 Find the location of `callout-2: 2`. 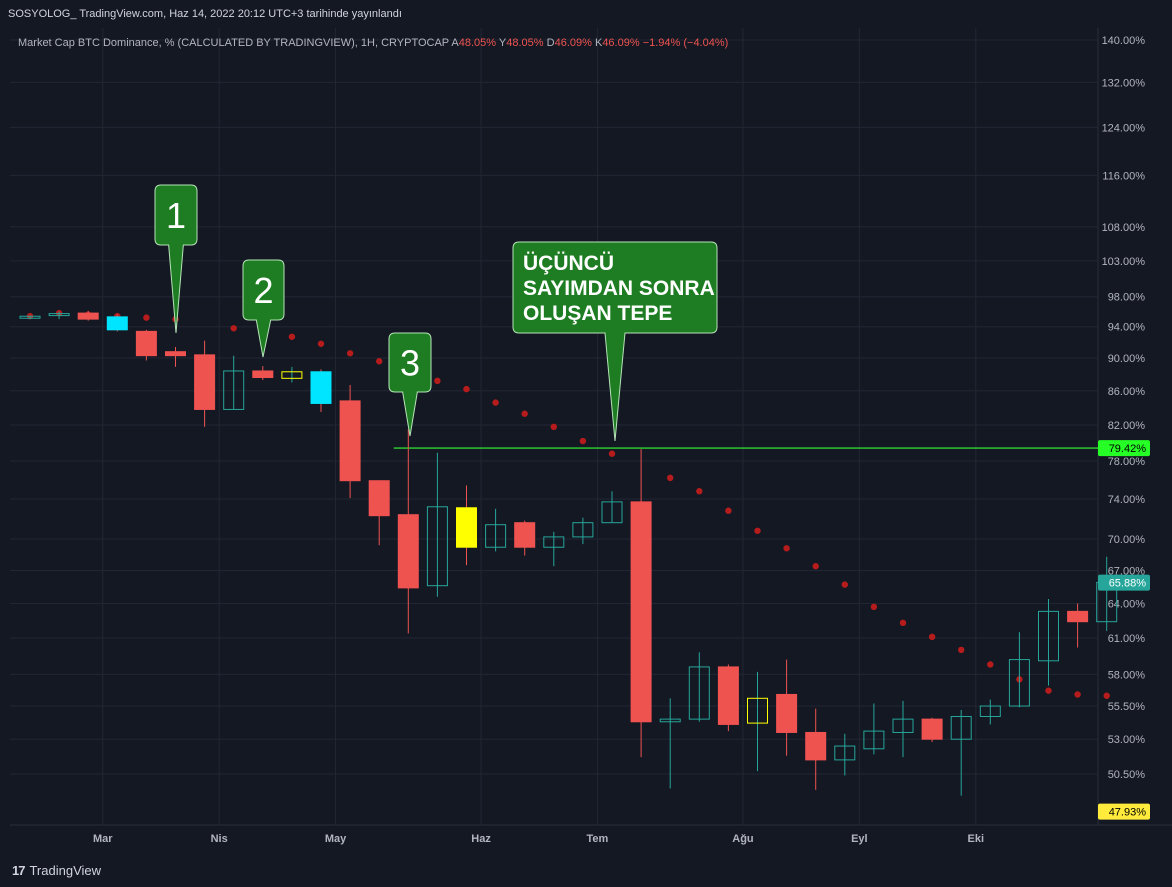

callout-2: 2 is located at coordinates (263, 308).